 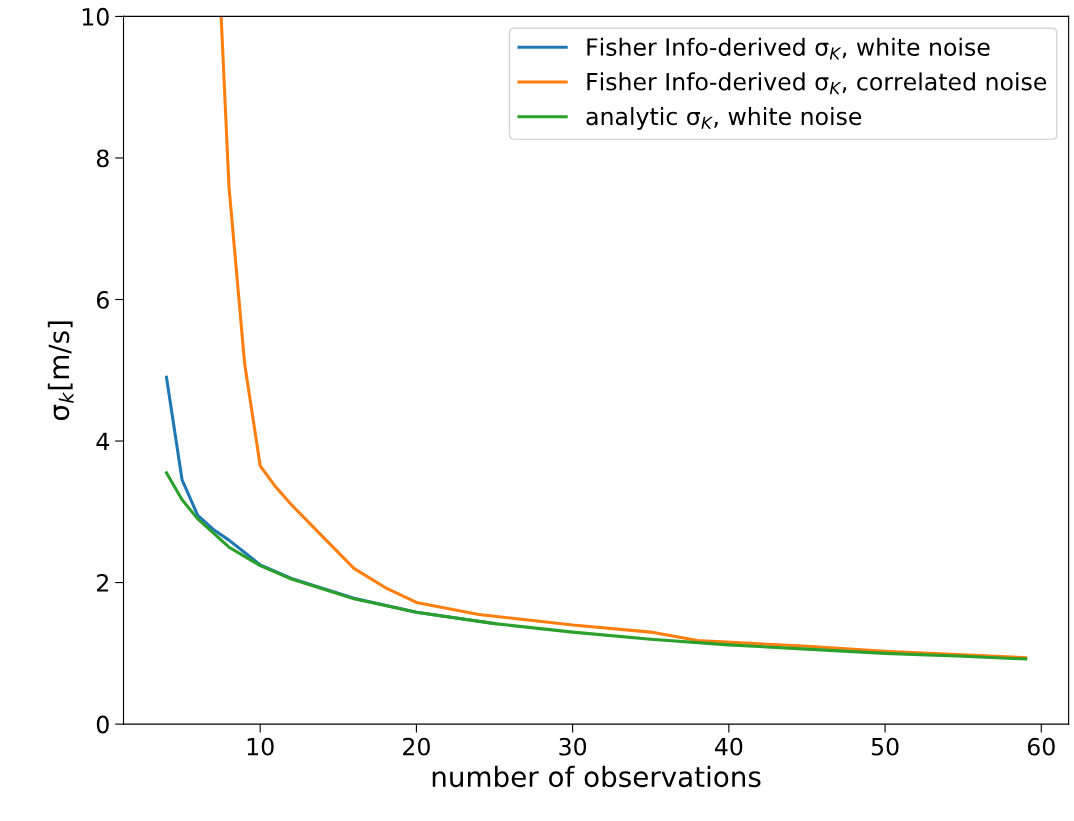 I want to click on x-tick-label: 20, so click(x=416, y=746).